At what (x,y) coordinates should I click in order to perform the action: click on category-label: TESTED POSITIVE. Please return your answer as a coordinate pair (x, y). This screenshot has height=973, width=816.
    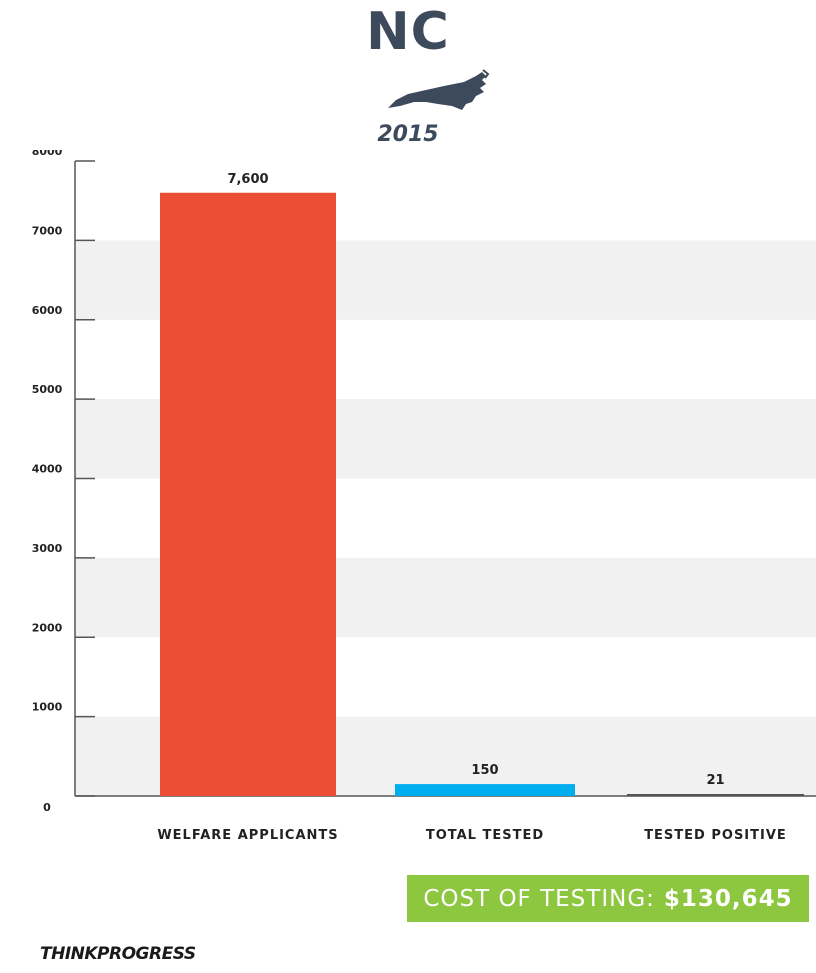
    Looking at the image, I should click on (715, 835).